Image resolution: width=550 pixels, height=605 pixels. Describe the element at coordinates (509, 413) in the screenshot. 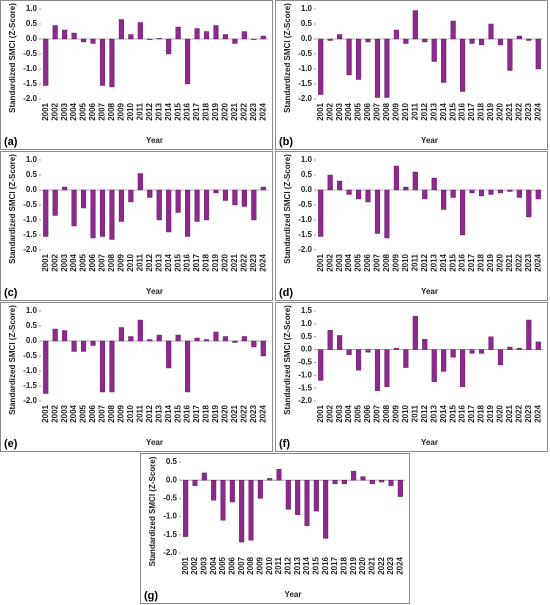

I see `x-tick-label: 2021` at that location.